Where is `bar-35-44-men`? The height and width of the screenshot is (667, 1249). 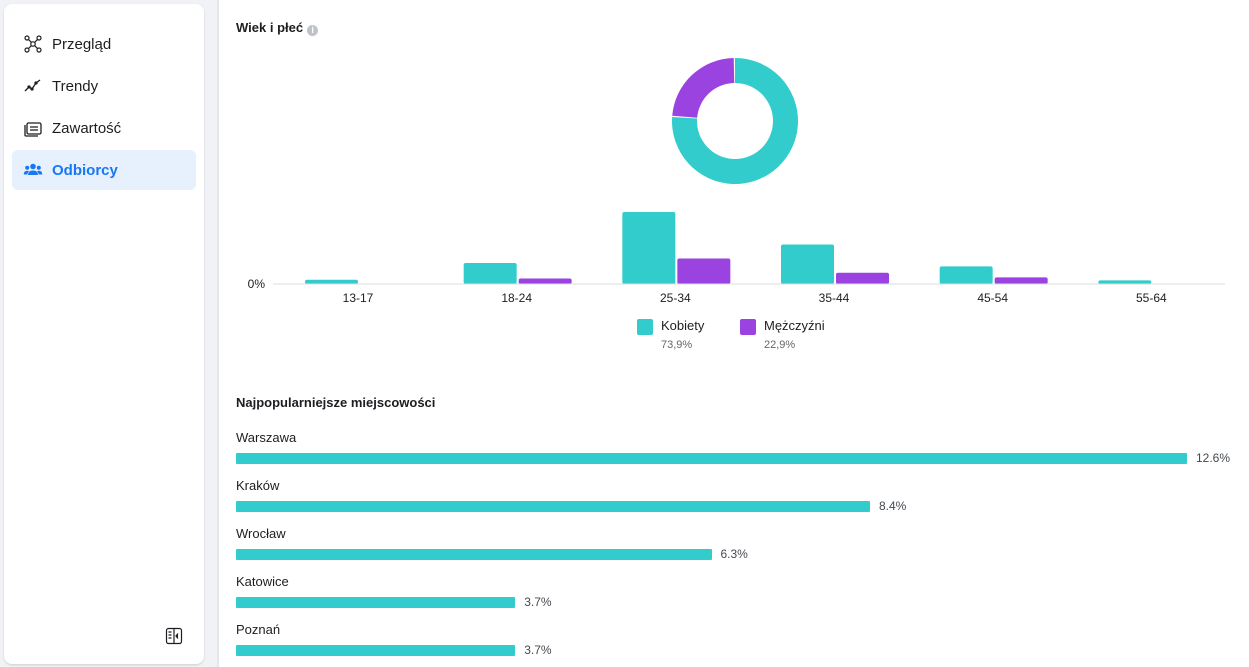 bar-35-44-men is located at coordinates (862, 278).